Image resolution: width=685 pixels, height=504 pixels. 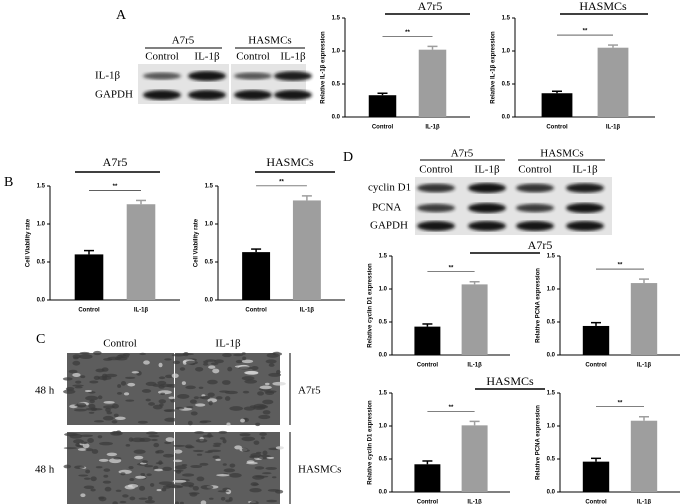 I want to click on column-label: IL-1β, so click(x=228, y=344).